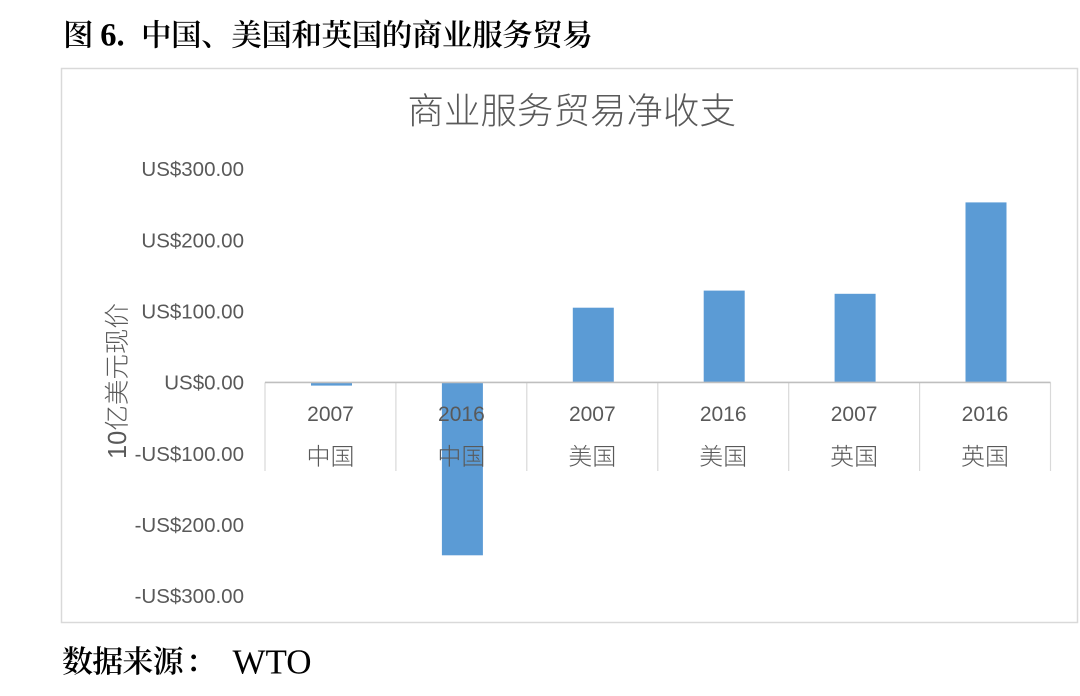 The width and height of the screenshot is (1080, 696). I want to click on svg-text: WTO, so click(272, 662).